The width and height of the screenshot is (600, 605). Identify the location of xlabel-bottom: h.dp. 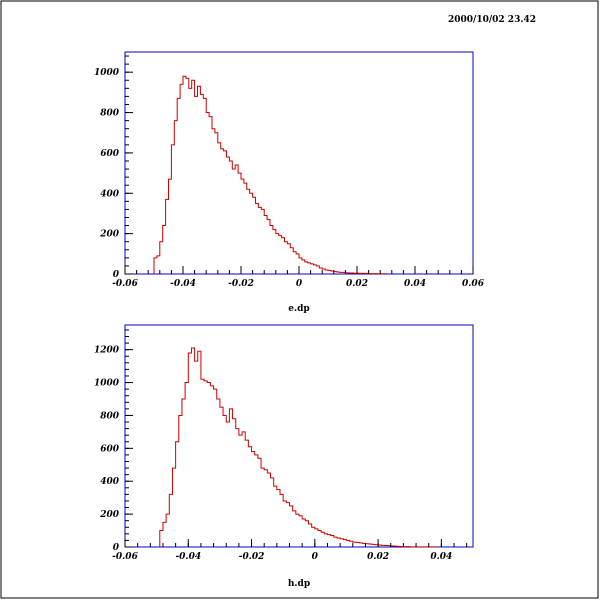
(299, 584).